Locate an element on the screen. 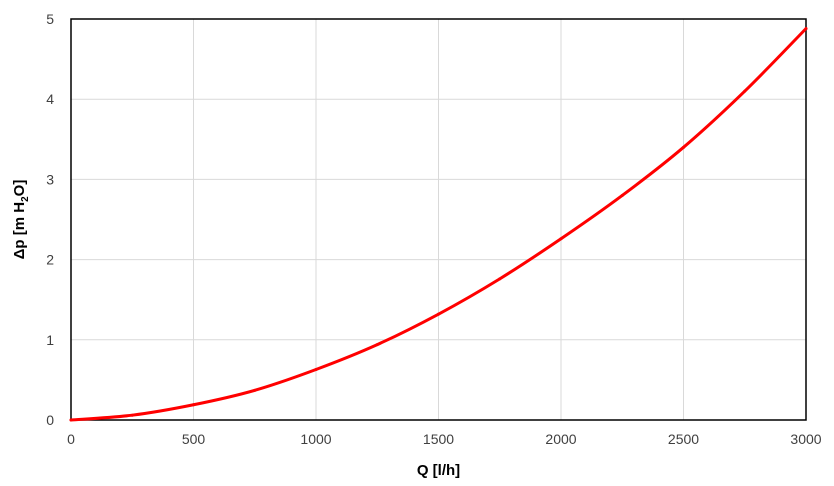 Image resolution: width=834 pixels, height=486 pixels. y-tick-label: 1 is located at coordinates (50, 340).